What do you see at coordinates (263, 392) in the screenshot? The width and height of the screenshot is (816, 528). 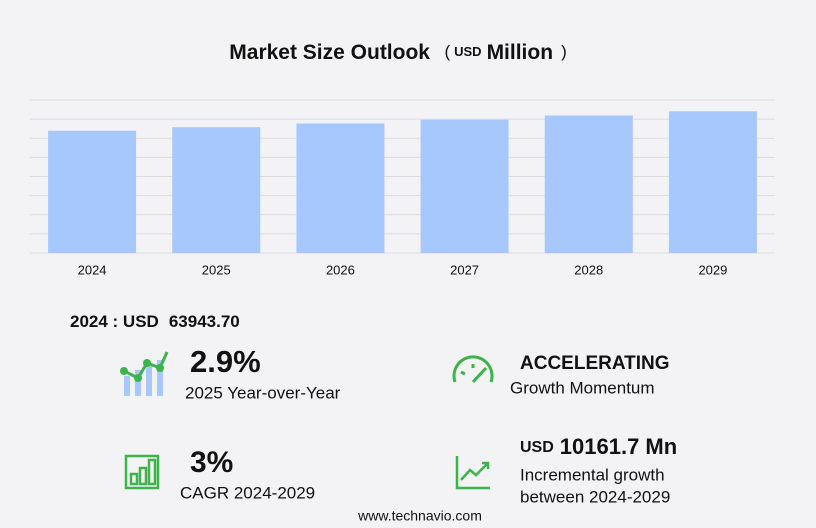 I see `growth-label: 2025 Year-over-Year` at bounding box center [263, 392].